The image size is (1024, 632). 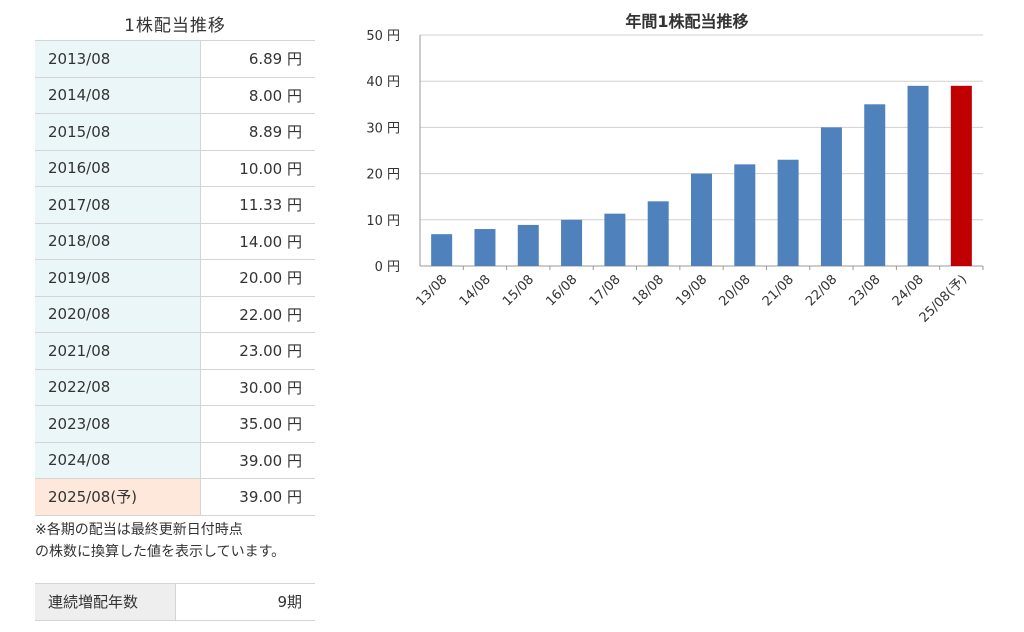 I want to click on dividend-value-cell: 8.89 円, so click(x=257, y=131).